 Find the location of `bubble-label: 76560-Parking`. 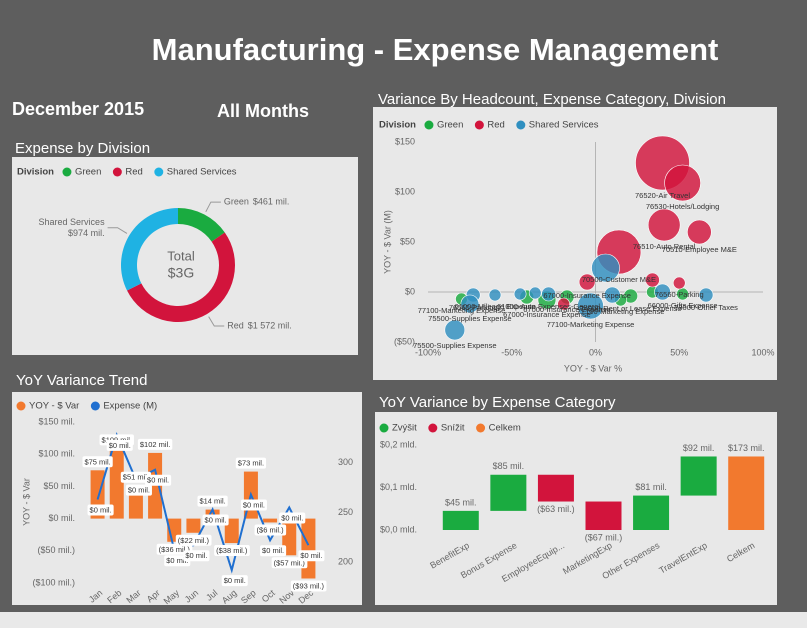

bubble-label: 76560-Parking is located at coordinates (679, 294).